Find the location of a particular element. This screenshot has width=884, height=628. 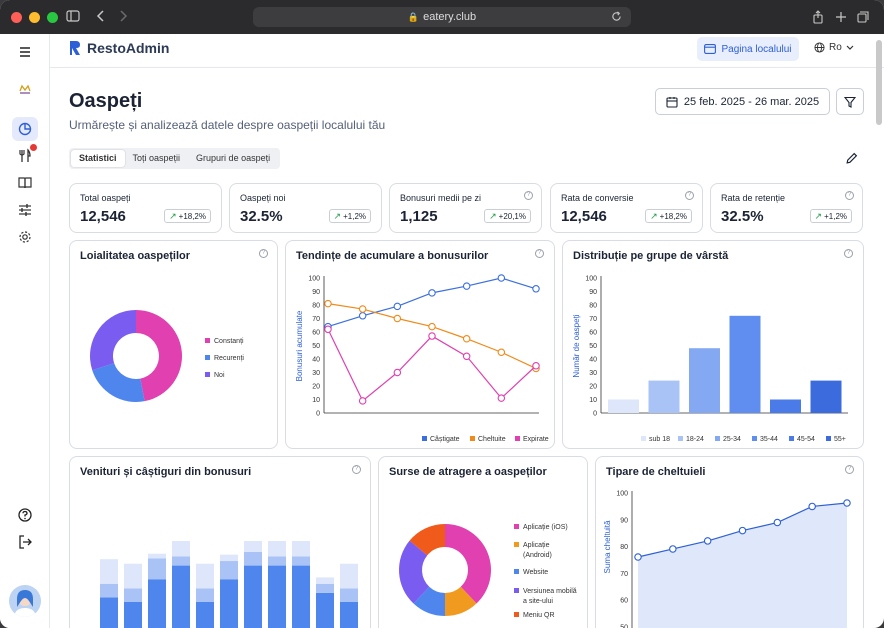

fork-knife-icon is located at coordinates (25, 155).